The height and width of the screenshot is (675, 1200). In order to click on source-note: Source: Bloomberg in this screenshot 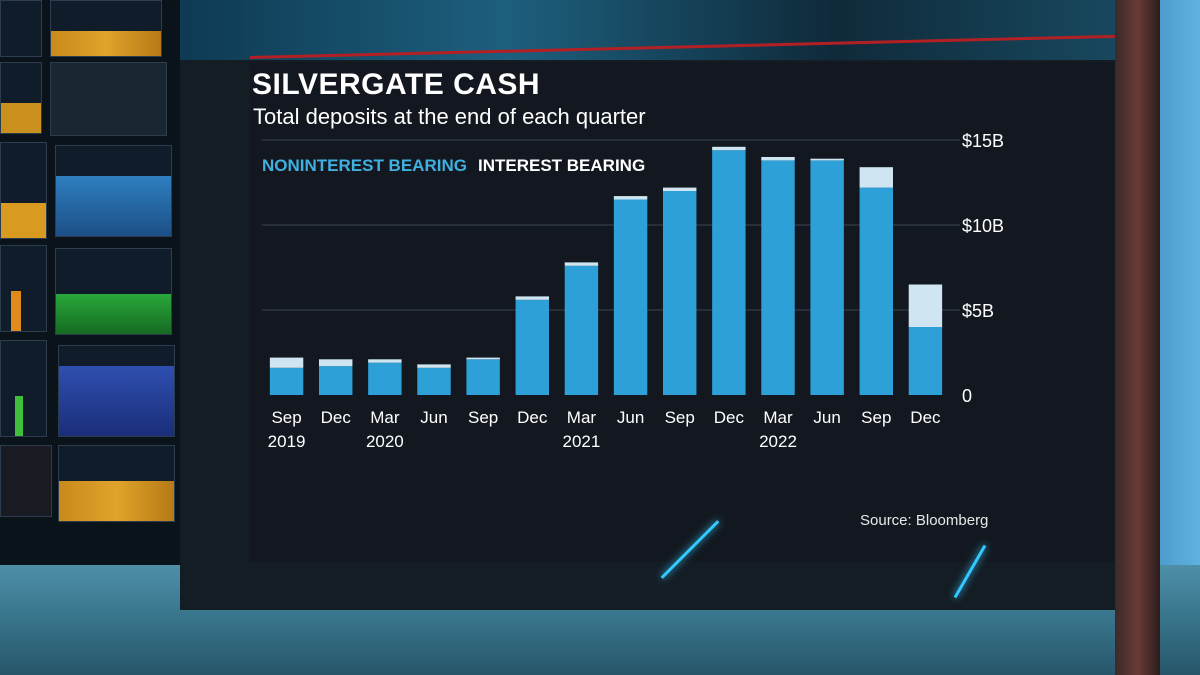, I will do `click(924, 520)`.